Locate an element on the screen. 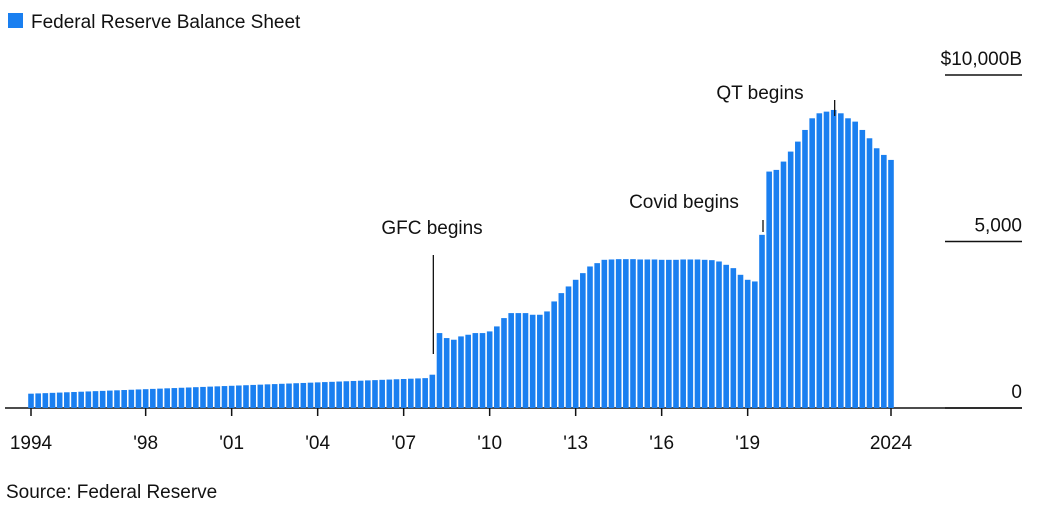  source: Source: Federal Reserve is located at coordinates (111, 492).